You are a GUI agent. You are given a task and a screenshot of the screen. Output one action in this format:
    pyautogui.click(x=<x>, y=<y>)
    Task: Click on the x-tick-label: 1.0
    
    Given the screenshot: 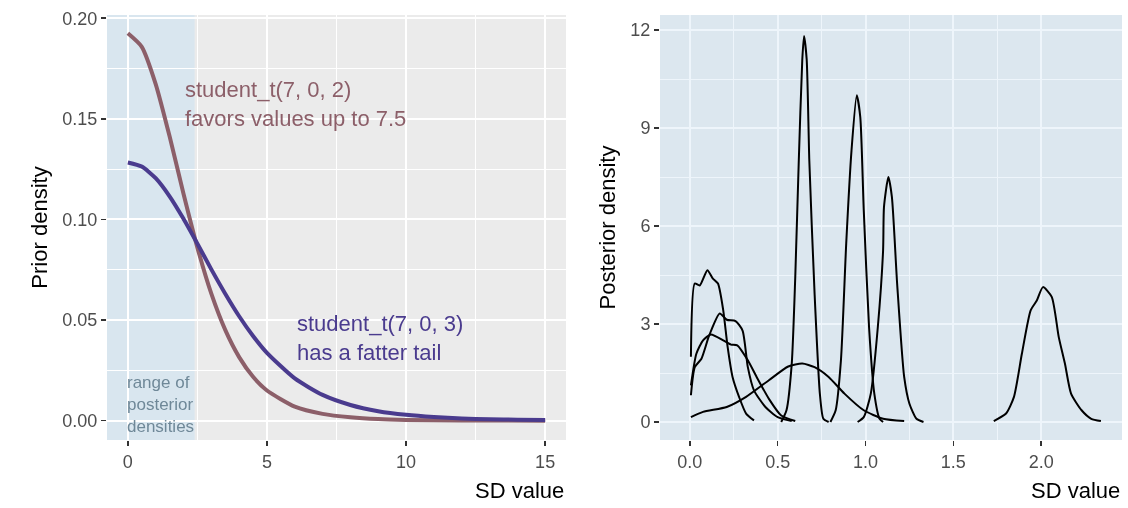 What is the action you would take?
    pyautogui.click(x=866, y=461)
    